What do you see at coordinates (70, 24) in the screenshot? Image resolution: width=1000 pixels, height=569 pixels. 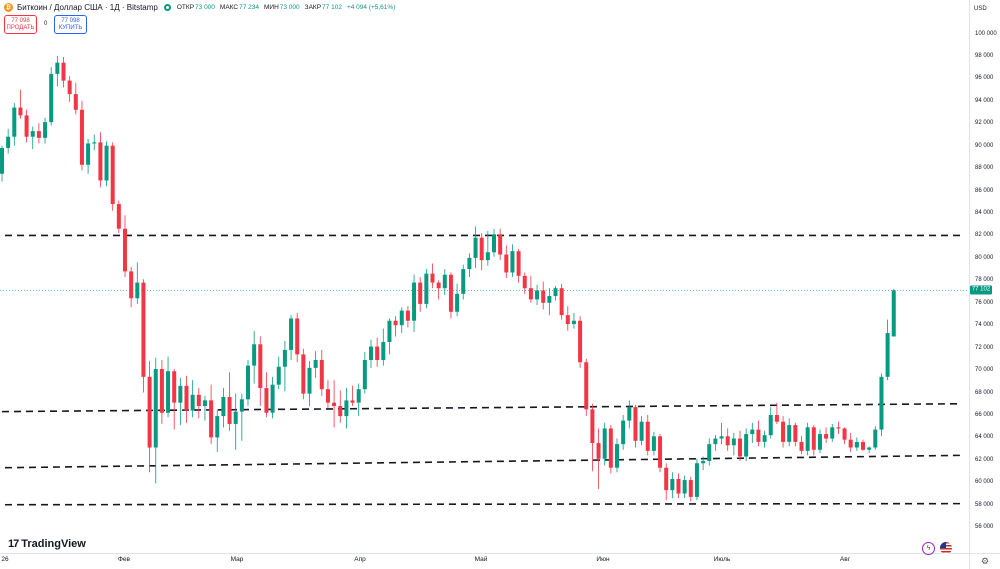 I see `buy-button: 77 098 КУПИТЬ` at bounding box center [70, 24].